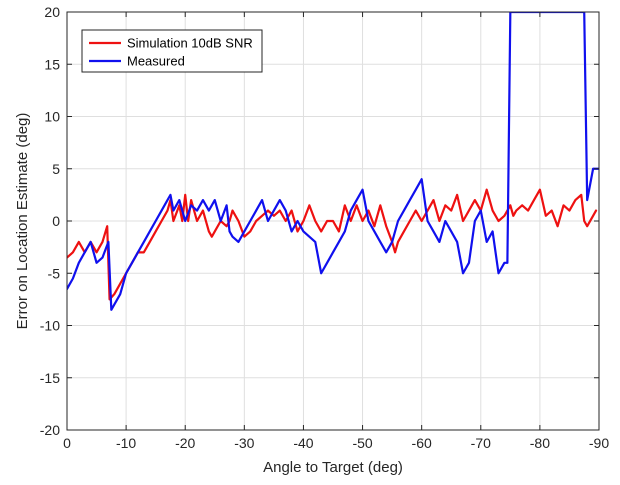 This screenshot has width=620, height=485. Describe the element at coordinates (190, 43) in the screenshot. I see `legend-label-simulation: Simulation 10dB SNR` at that location.